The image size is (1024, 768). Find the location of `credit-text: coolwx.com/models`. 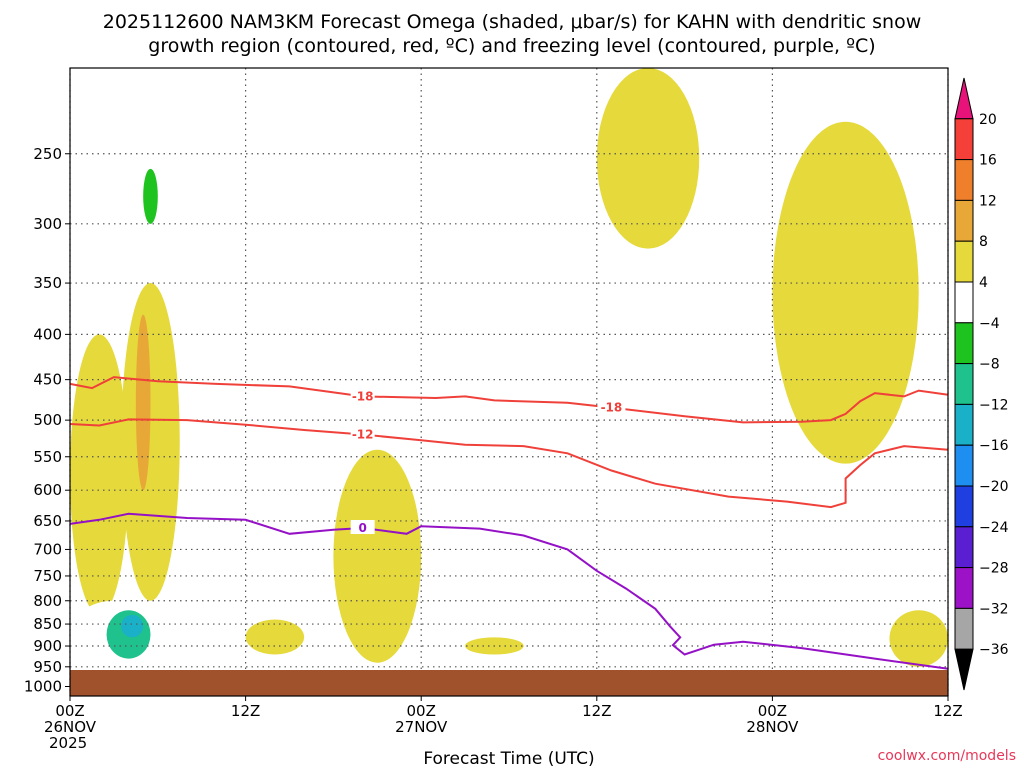

credit-text: coolwx.com/models is located at coordinates (947, 756).